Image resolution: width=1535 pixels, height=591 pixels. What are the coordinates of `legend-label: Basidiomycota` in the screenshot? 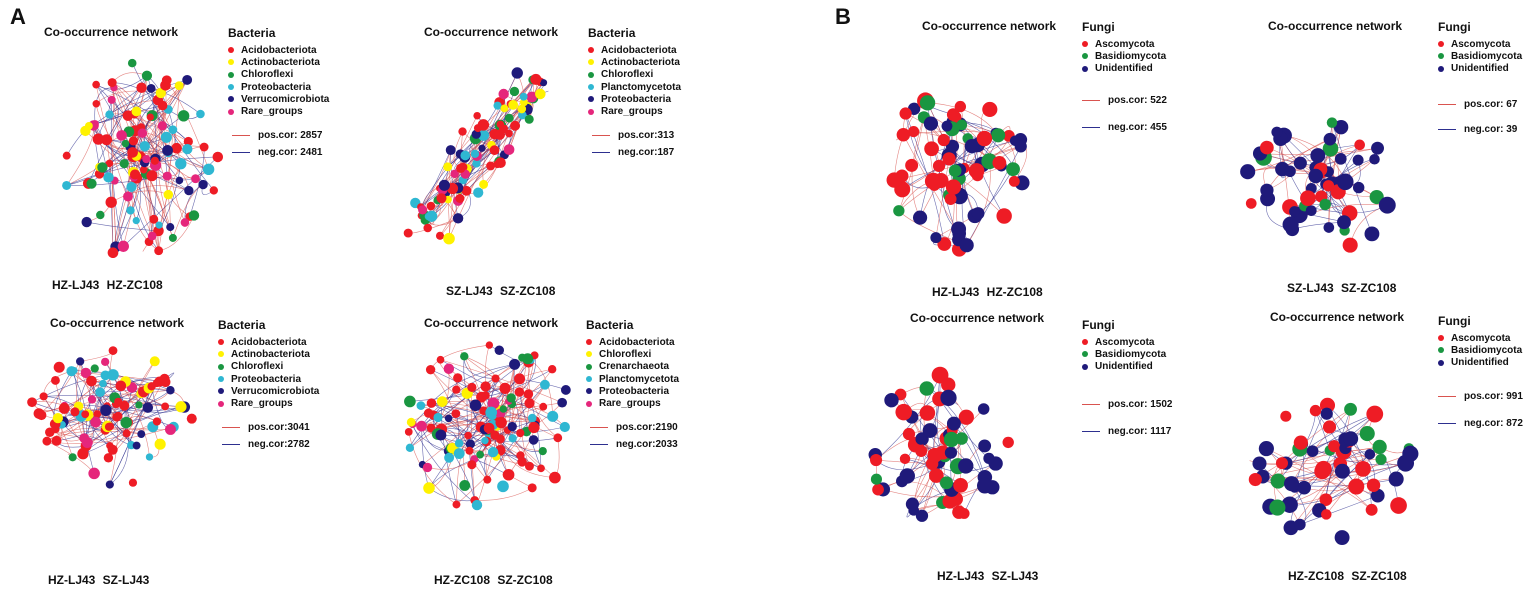 It's located at (1487, 350).